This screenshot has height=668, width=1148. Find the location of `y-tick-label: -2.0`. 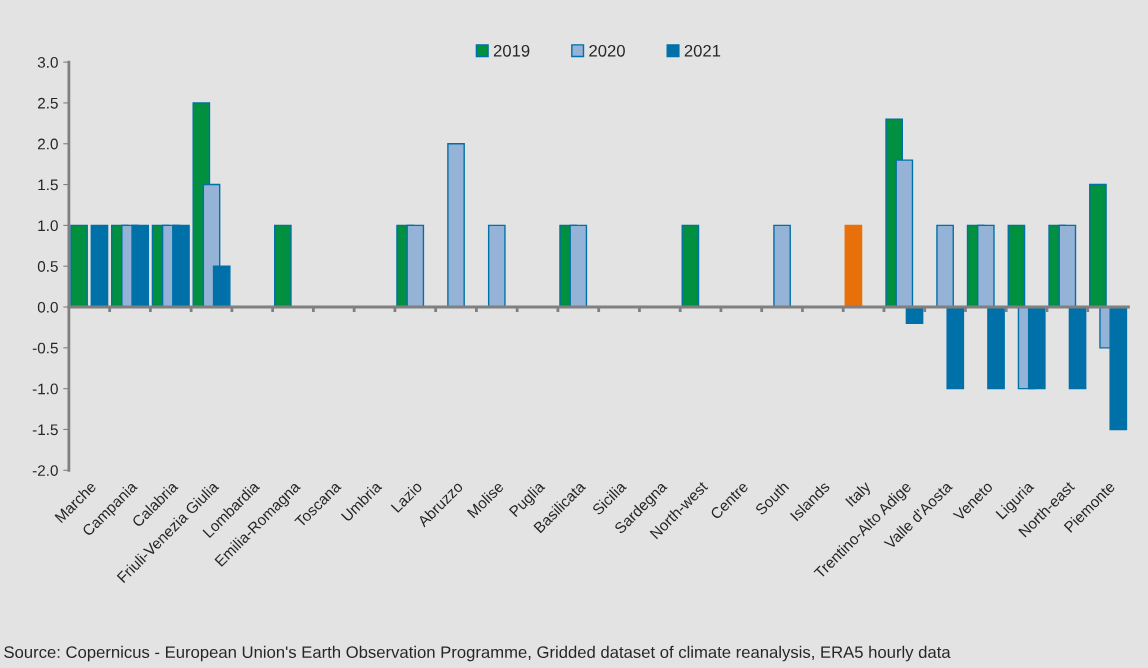

y-tick-label: -2.0 is located at coordinates (45, 470).